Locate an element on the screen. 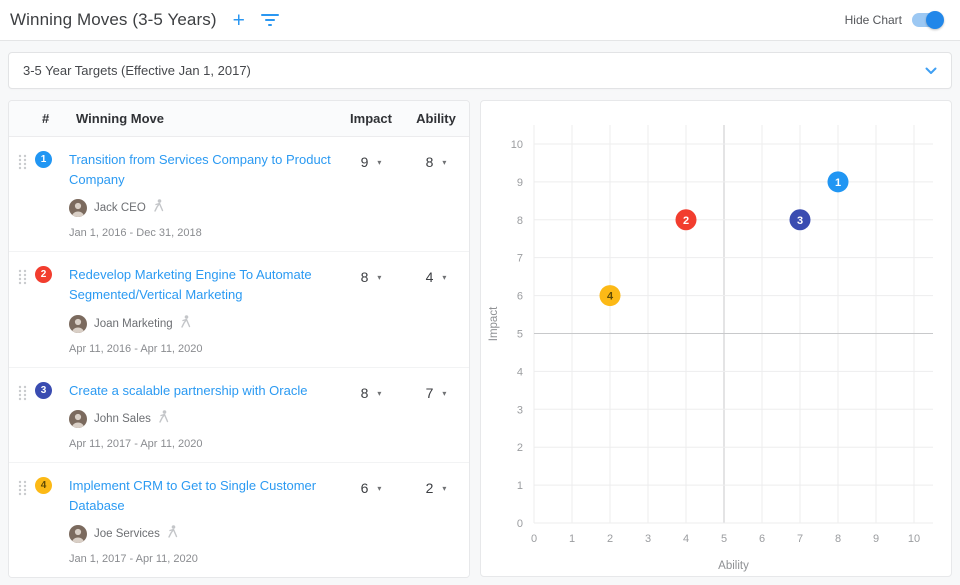 The width and height of the screenshot is (960, 585). add-move-button: + is located at coordinates (239, 20).